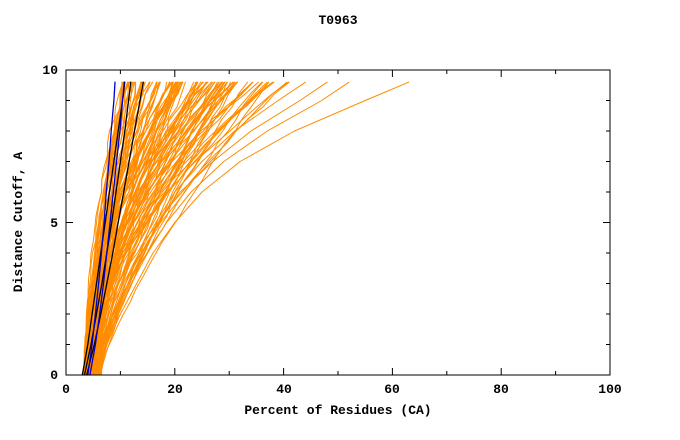  Describe the element at coordinates (337, 410) in the screenshot. I see `x-axis-title: Percent of Residues (CA)` at that location.